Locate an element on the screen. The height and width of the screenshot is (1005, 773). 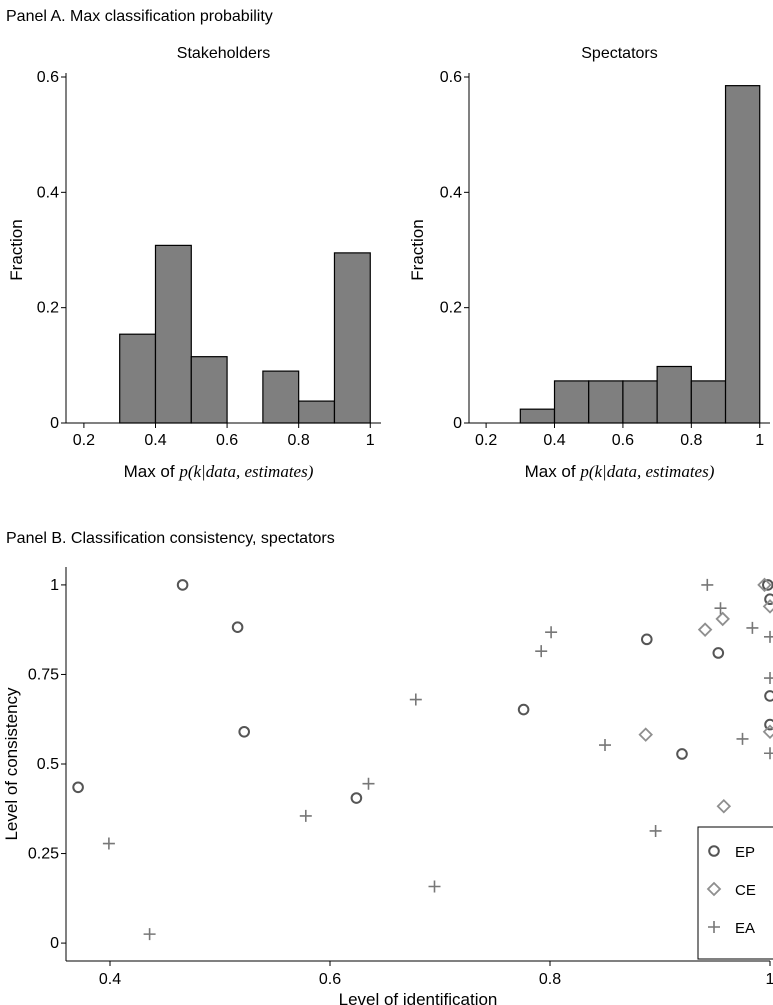
y-tick-label: 0.2 is located at coordinates (451, 308).